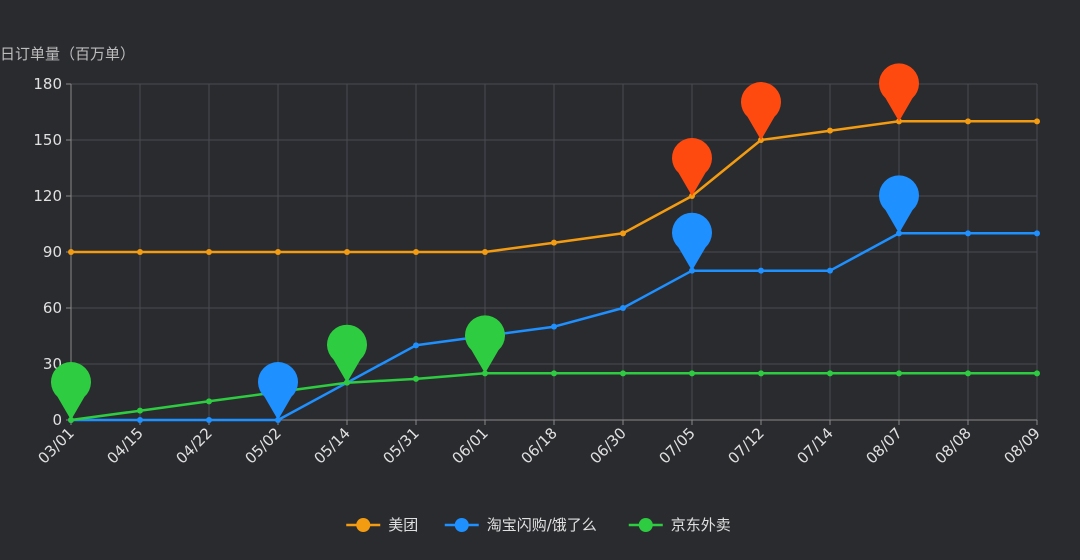 Image resolution: width=1080 pixels, height=560 pixels. What do you see at coordinates (815, 445) in the screenshot?
I see `x-tick-label: 07/14` at bounding box center [815, 445].